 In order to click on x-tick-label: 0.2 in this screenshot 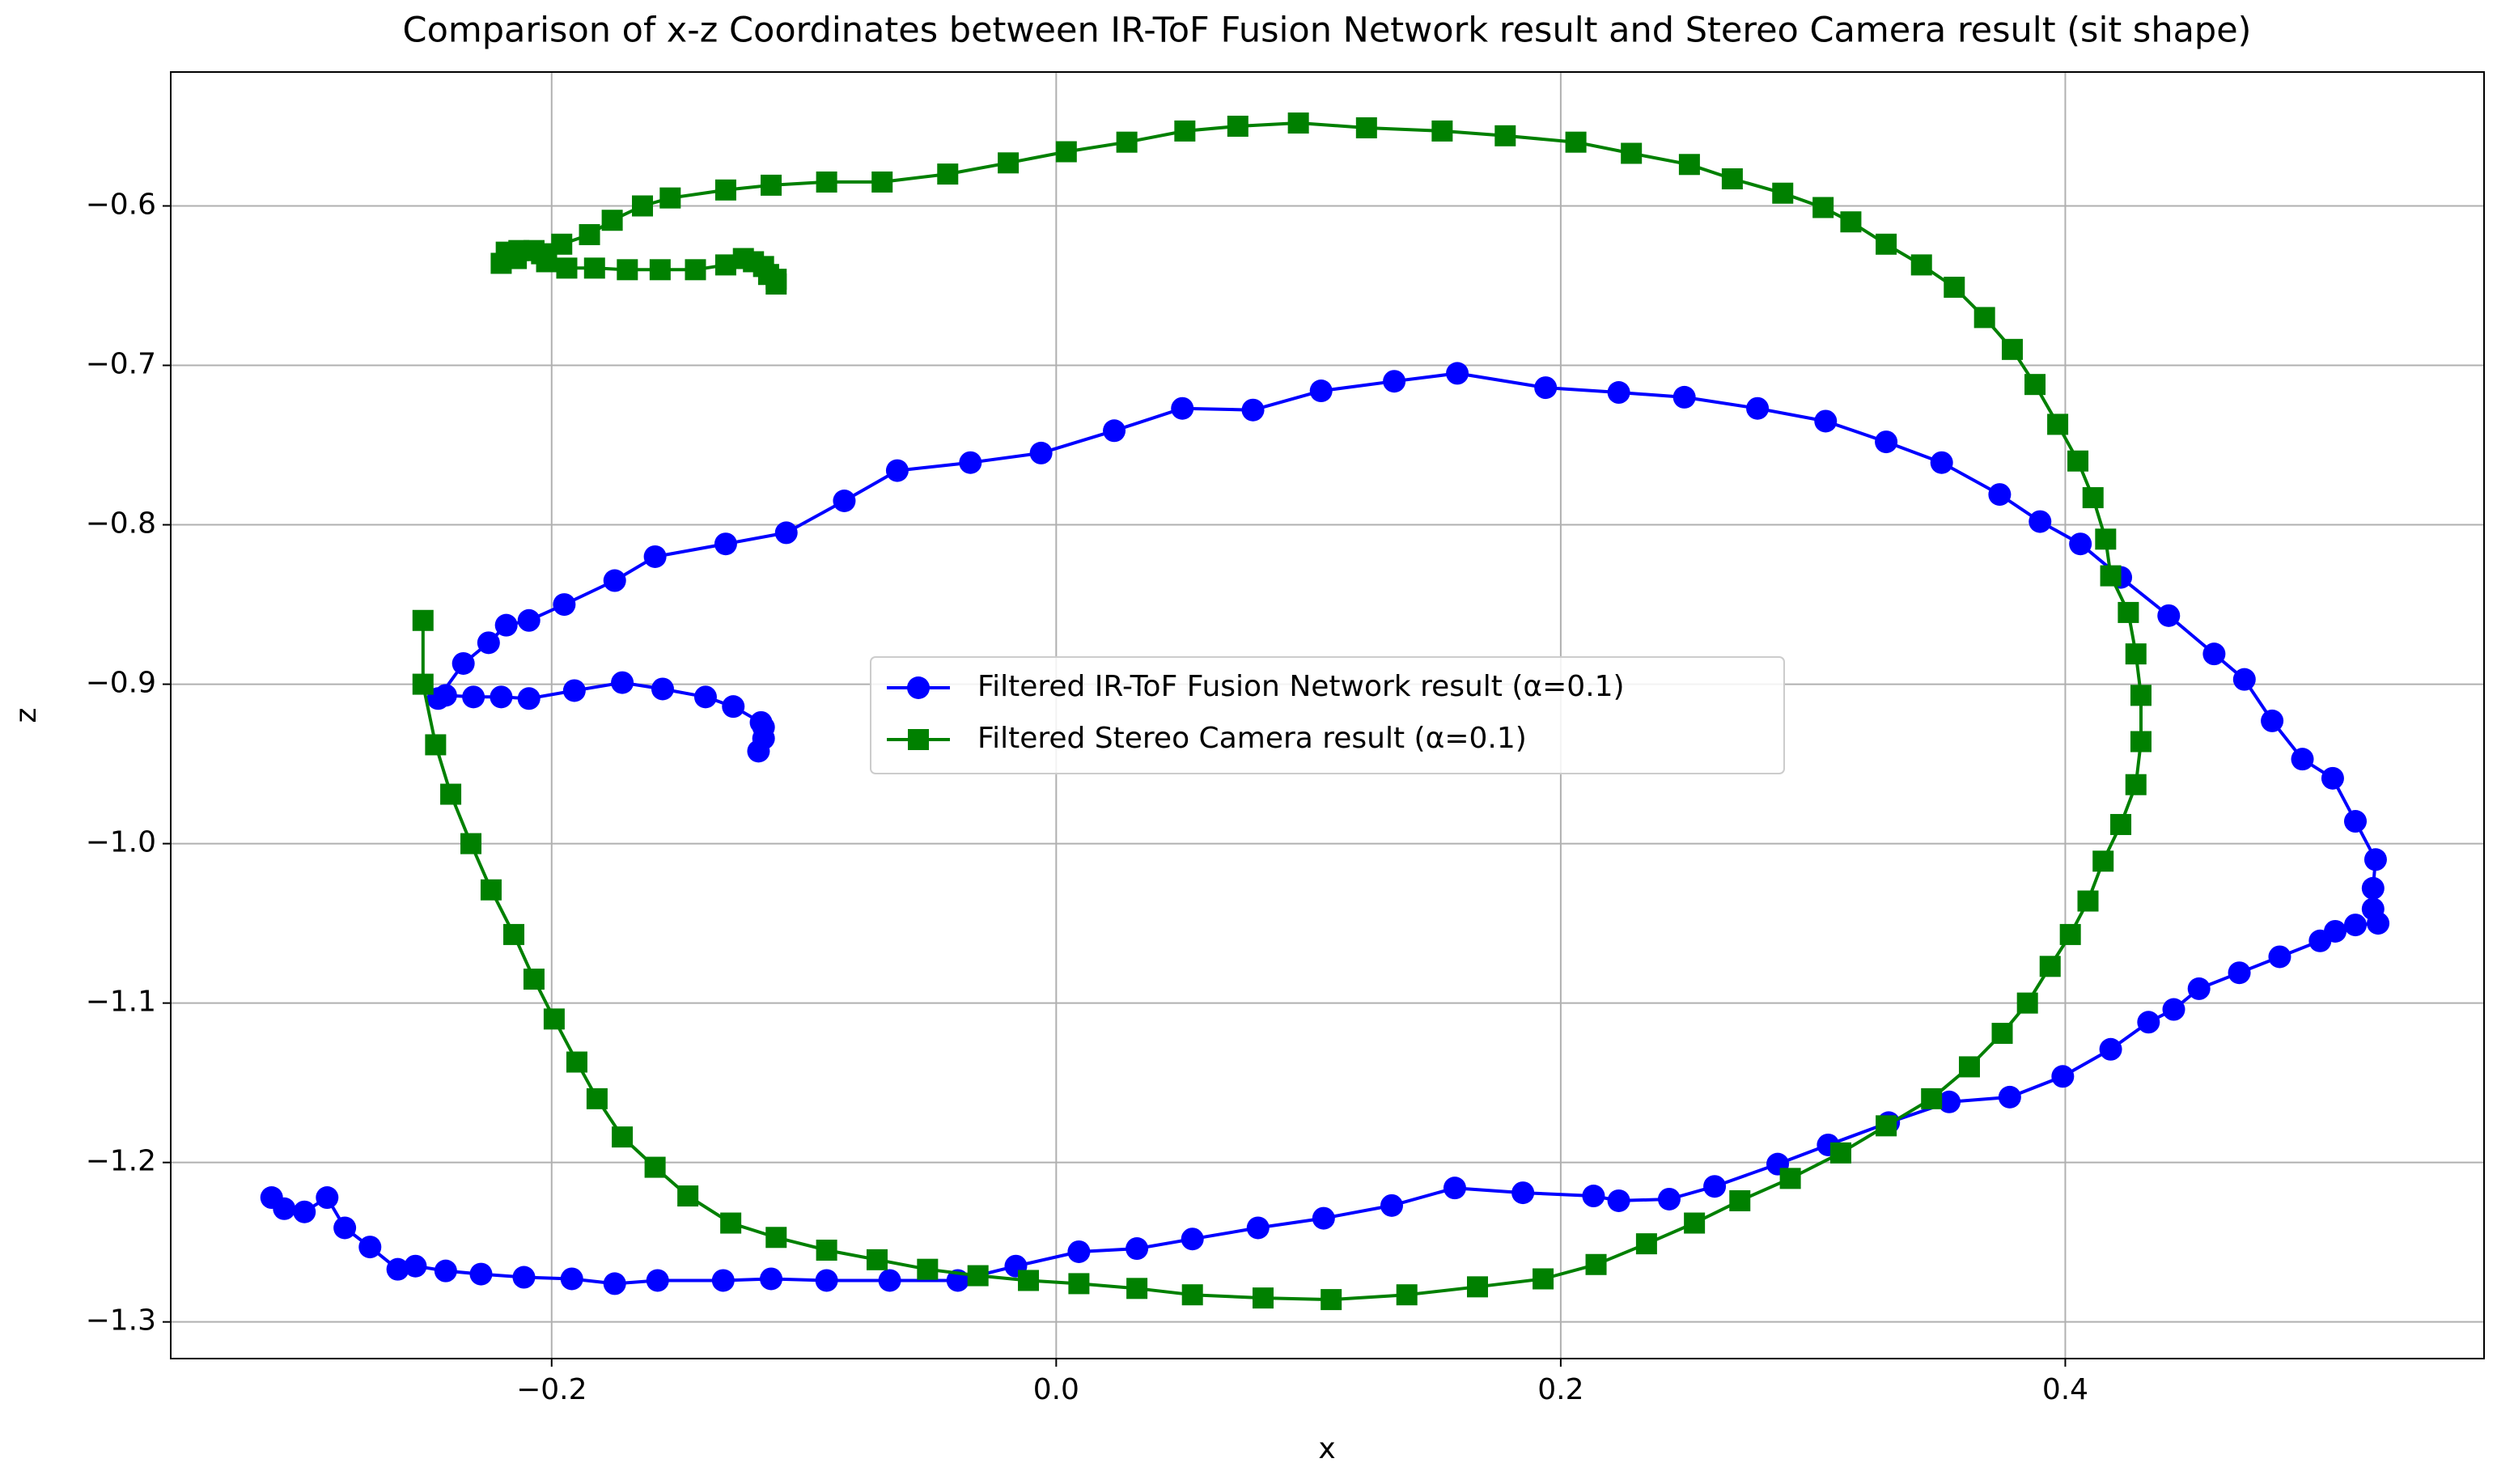, I will do `click(1560, 1389)`.